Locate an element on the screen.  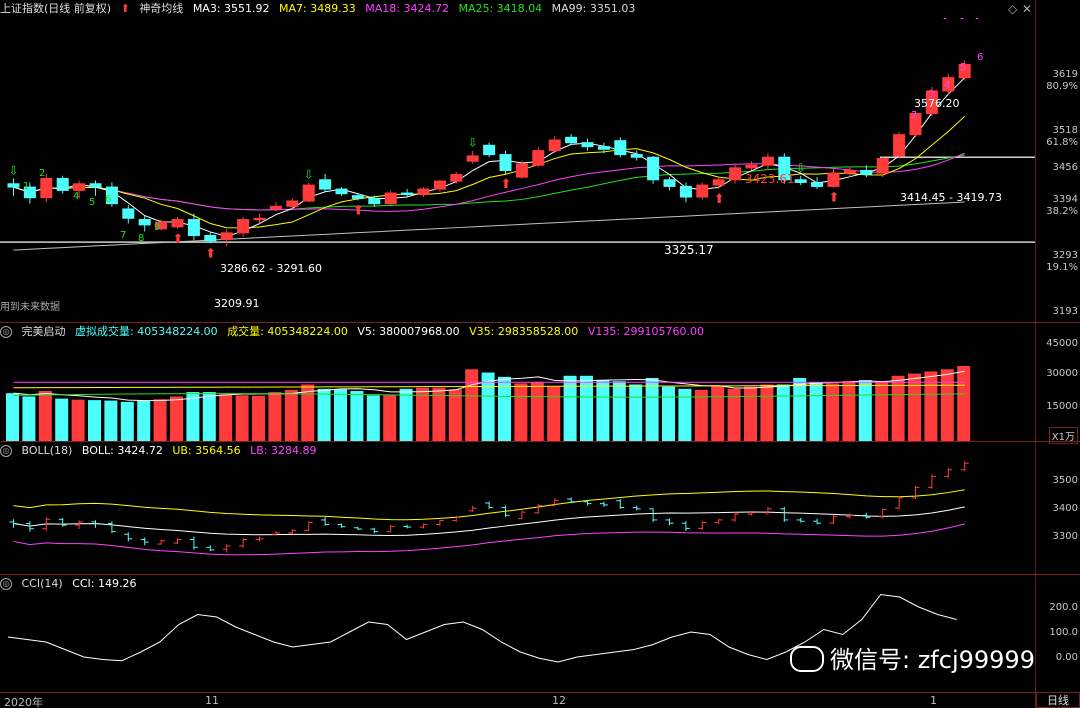
ma3-value: MA3: 3551.92 is located at coordinates (231, 8).